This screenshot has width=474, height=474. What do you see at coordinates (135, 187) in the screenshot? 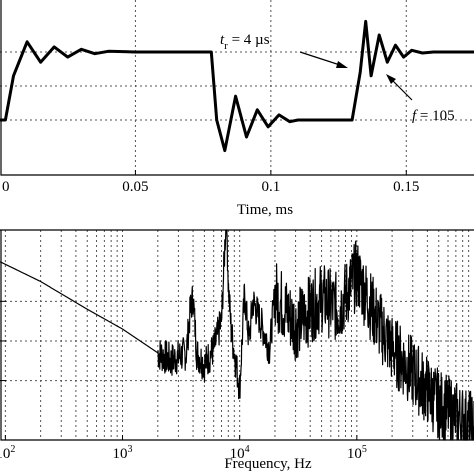
I see `top-tick-label-0: 0.05` at bounding box center [135, 187].